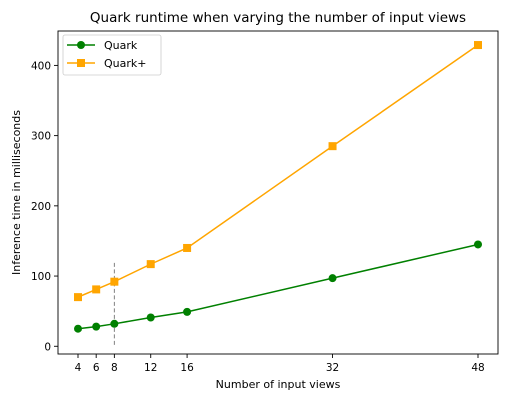 Image resolution: width=508 pixels, height=401 pixels. What do you see at coordinates (150, 368) in the screenshot?
I see `x-tick-label: 12` at bounding box center [150, 368].